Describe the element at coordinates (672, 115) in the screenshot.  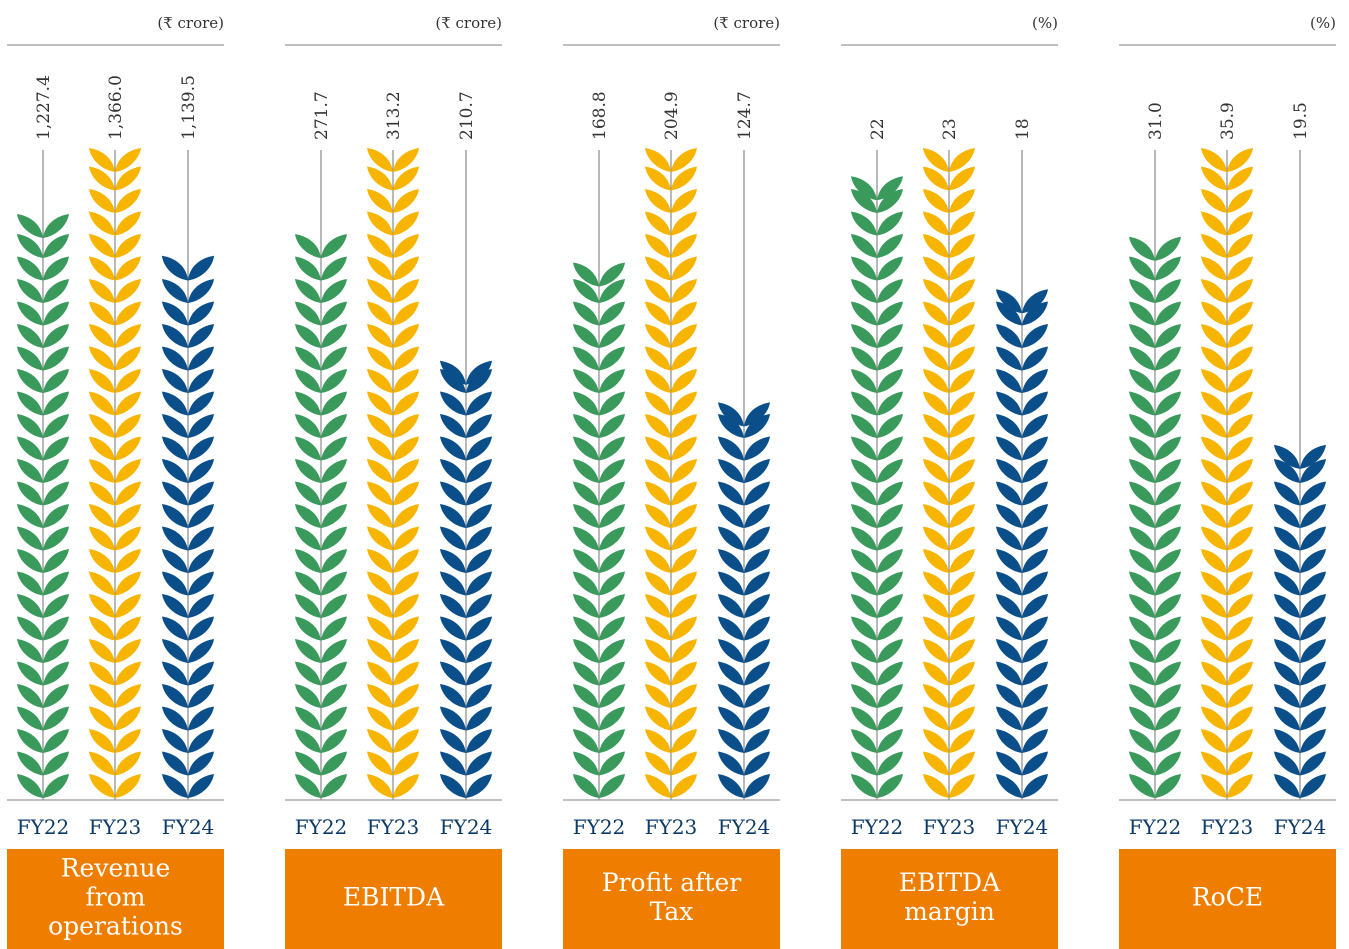
I see `data-label: 204.9` at that location.